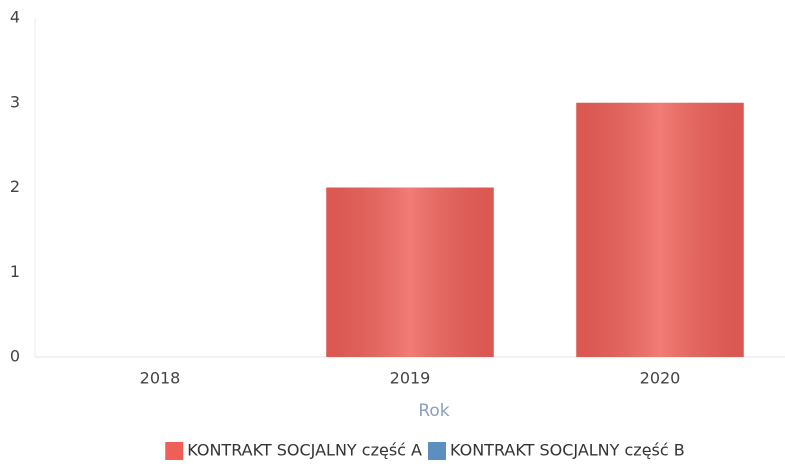 Image resolution: width=785 pixels, height=464 pixels. What do you see at coordinates (15, 101) in the screenshot?
I see `y-tick-label: 3` at bounding box center [15, 101].